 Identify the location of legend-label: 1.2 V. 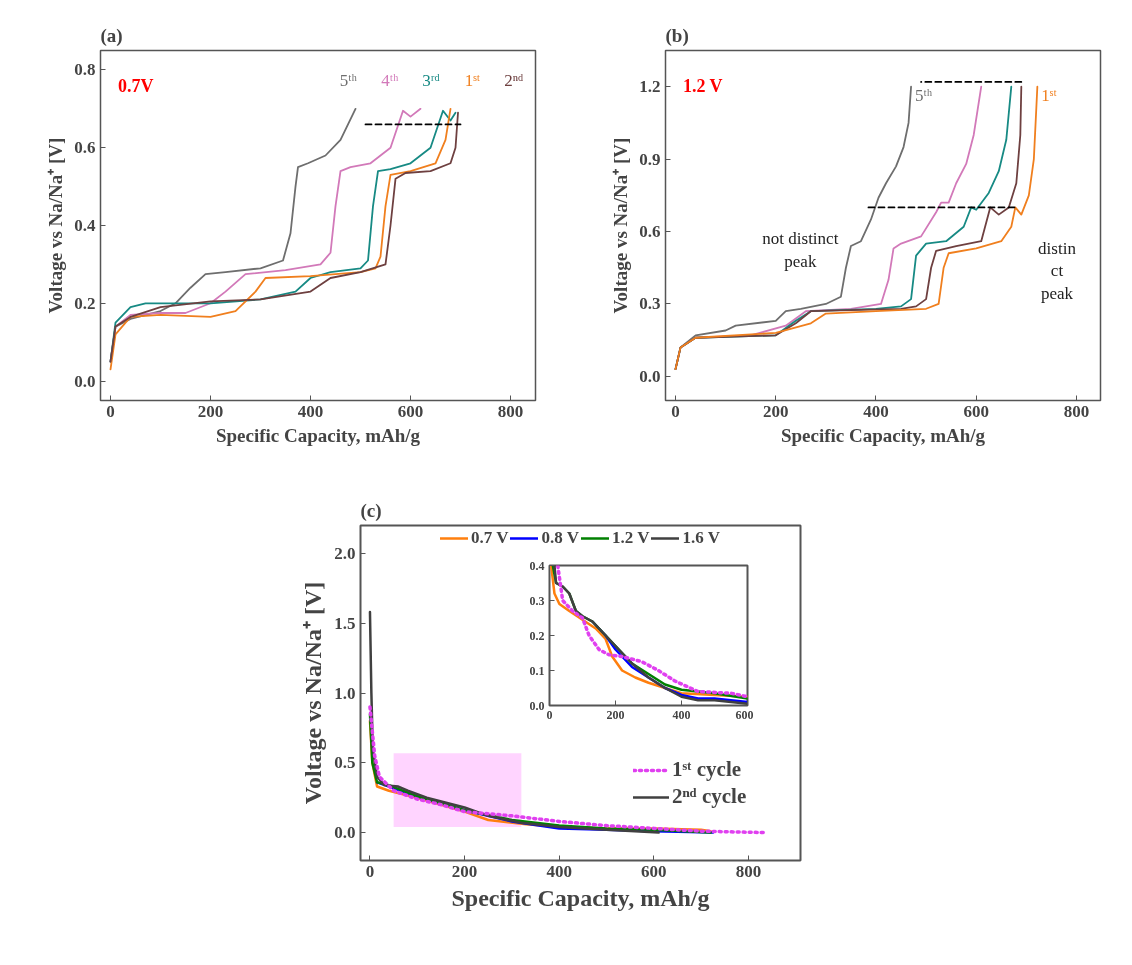
(631, 538).